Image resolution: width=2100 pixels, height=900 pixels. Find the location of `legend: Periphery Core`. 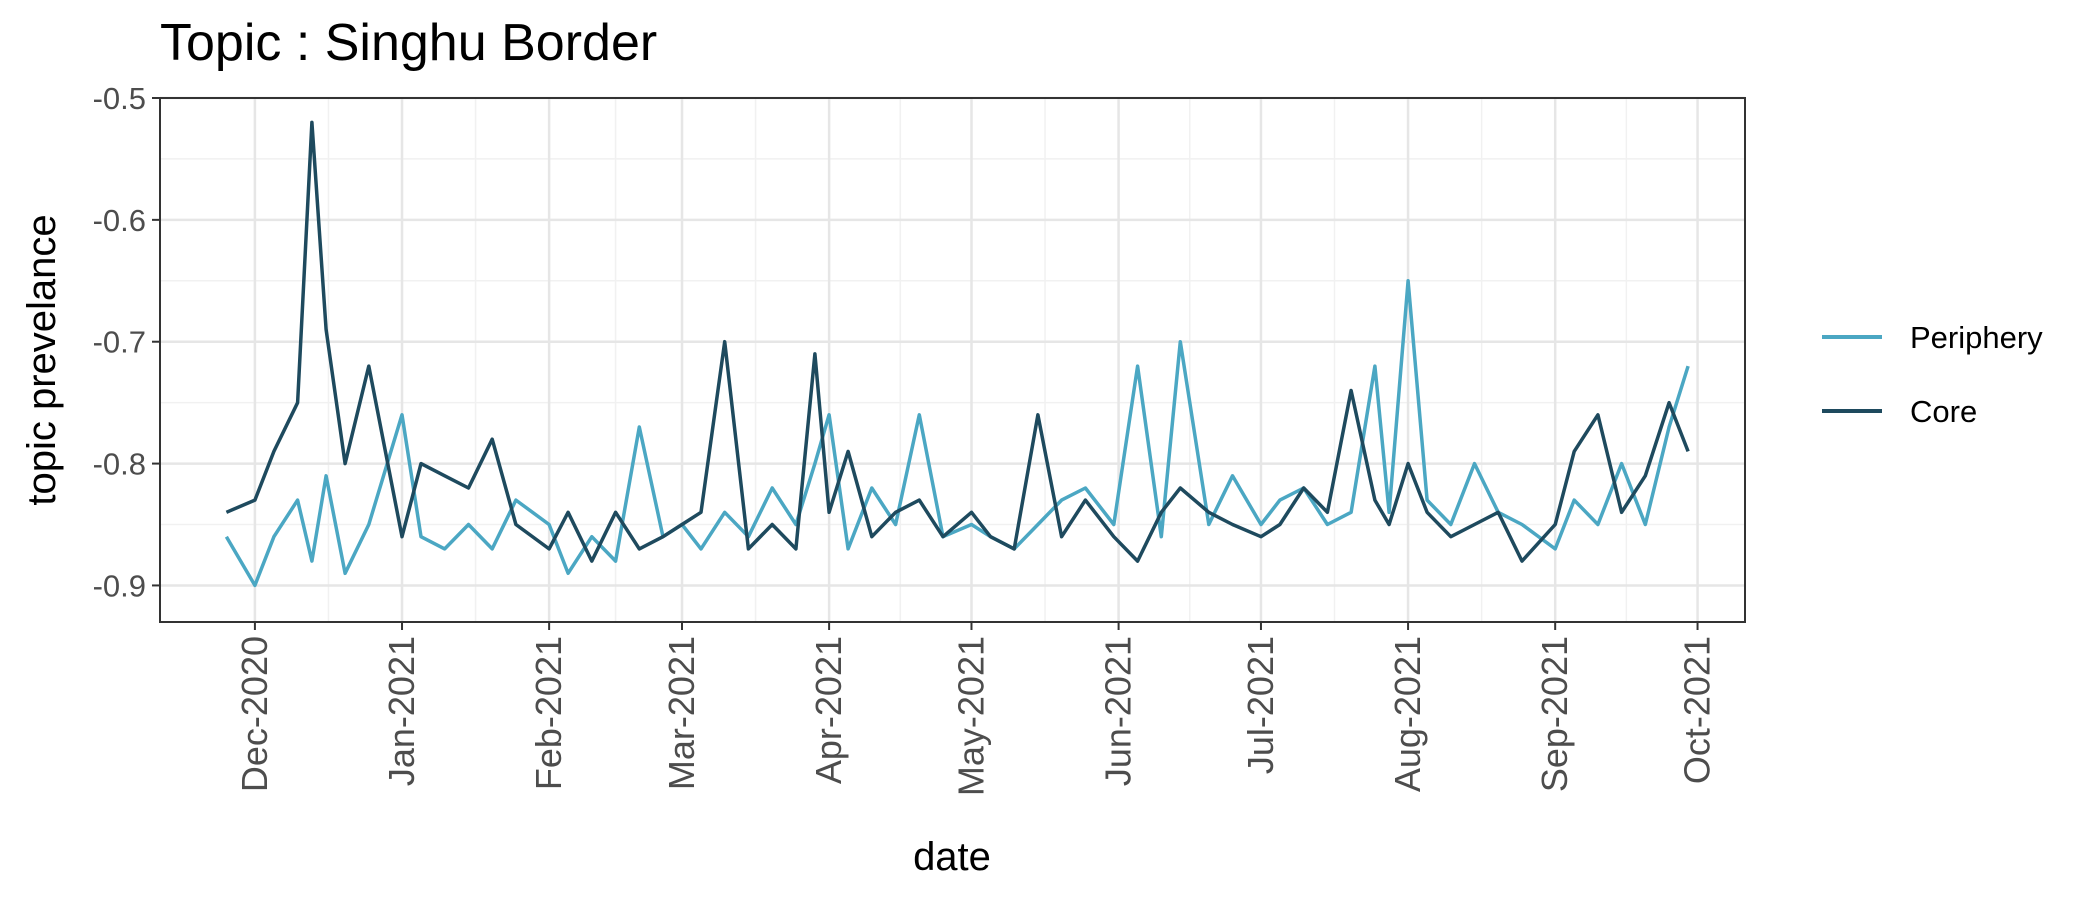

legend: Periphery Core is located at coordinates (1932, 374).